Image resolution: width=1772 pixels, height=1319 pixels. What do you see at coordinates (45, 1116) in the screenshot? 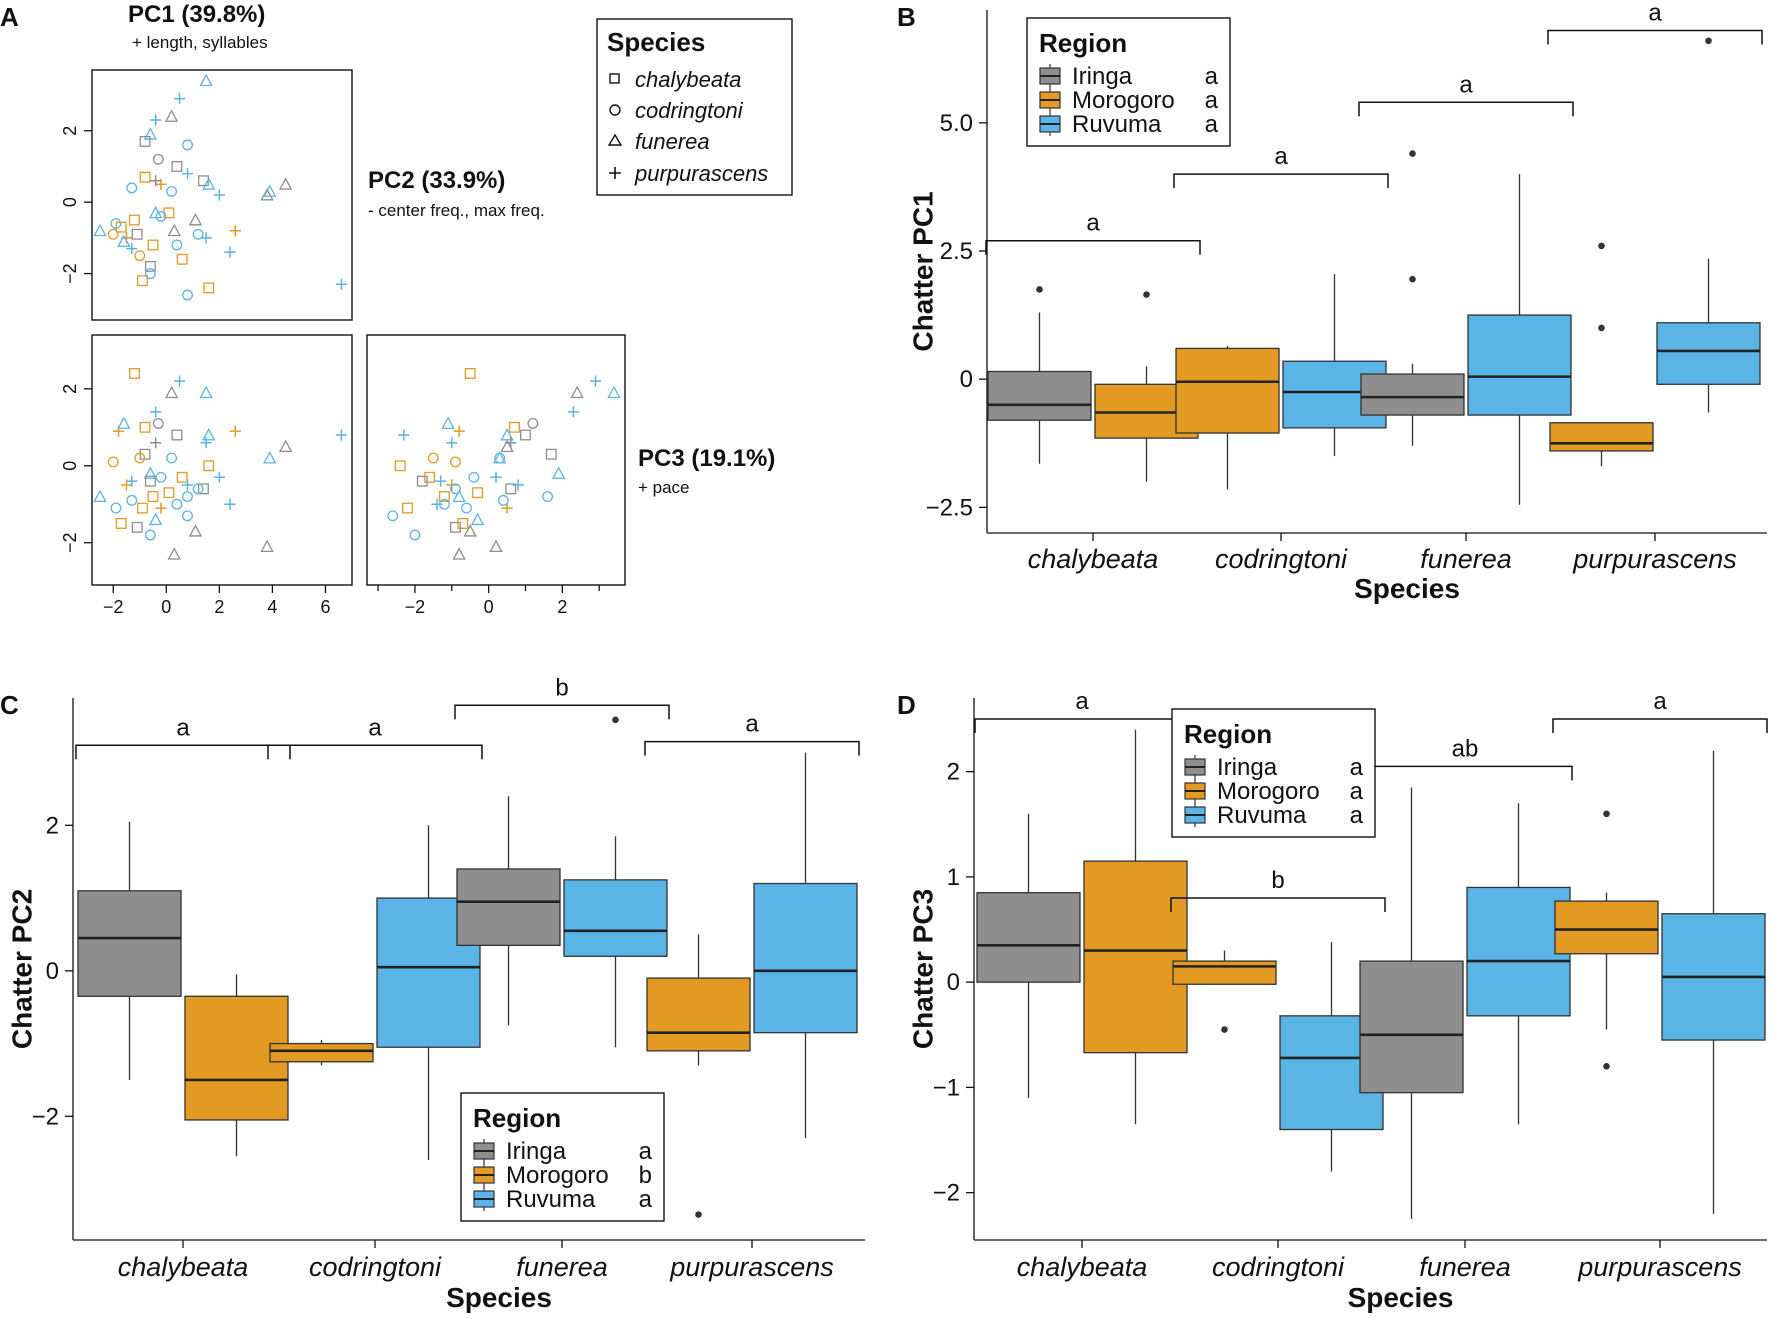
I see `y-tick-label: −2` at bounding box center [45, 1116].